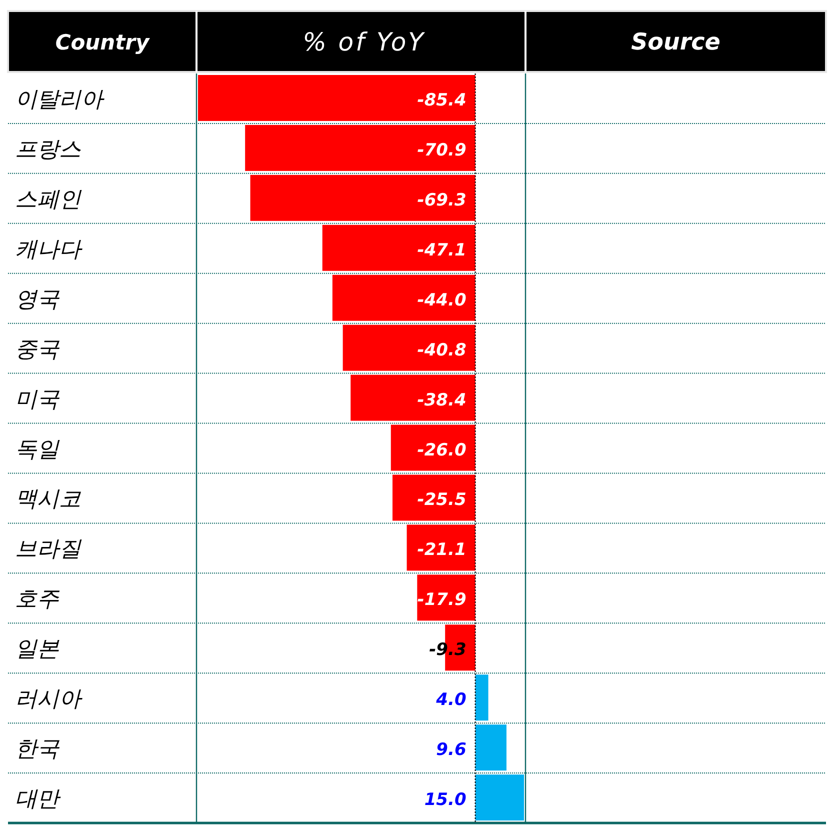  What do you see at coordinates (451, 750) in the screenshot?
I see `value-label: 9.6` at bounding box center [451, 750].